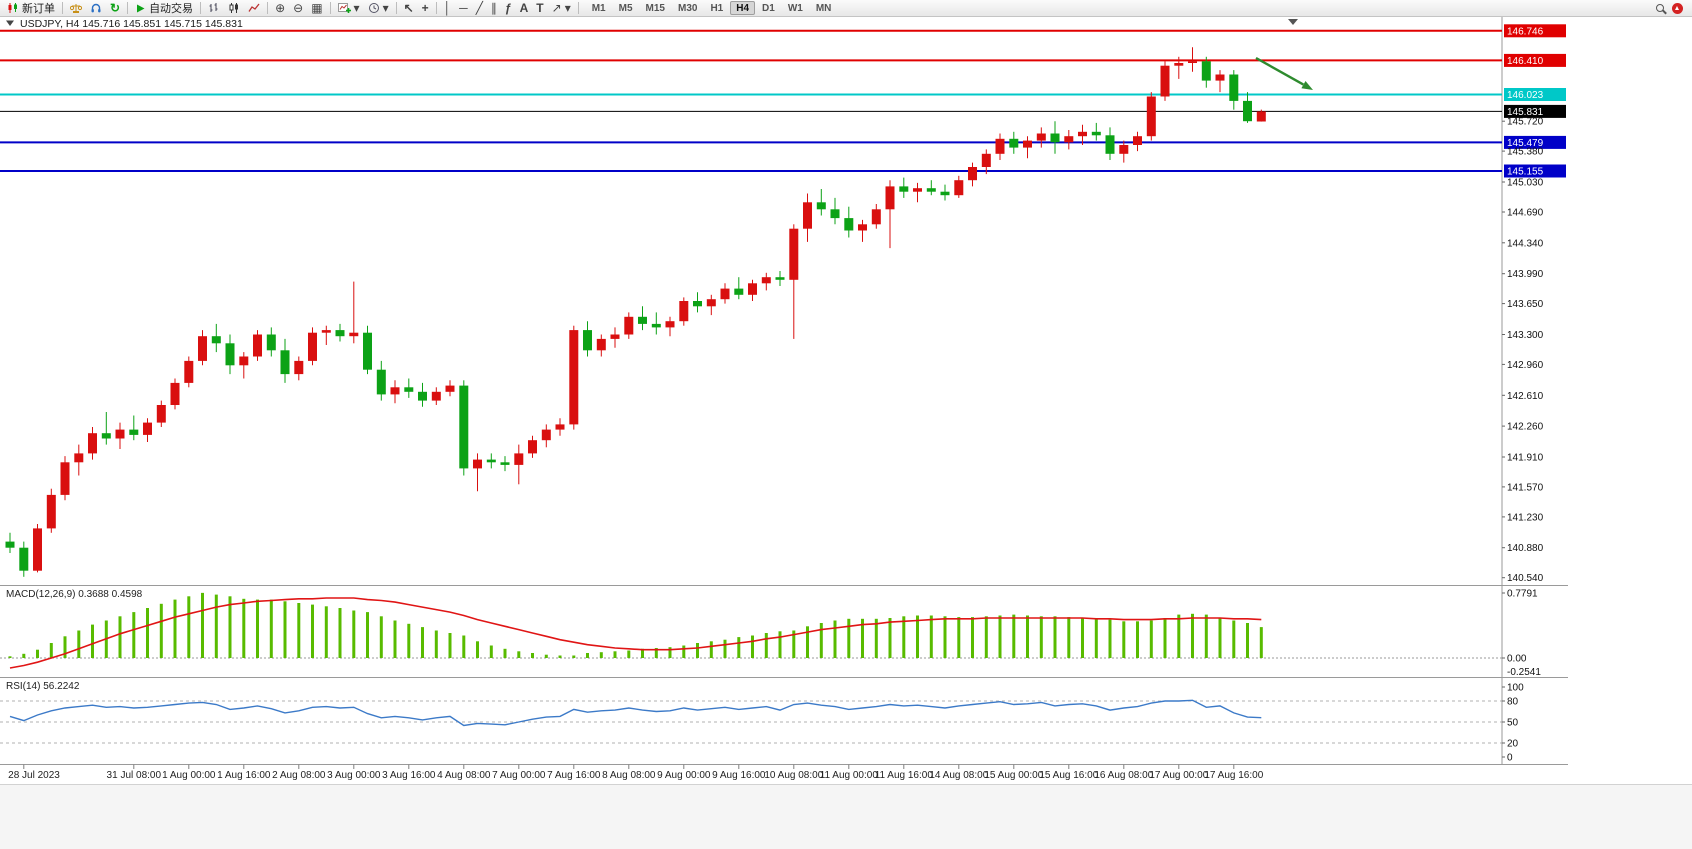 The width and height of the screenshot is (1692, 849). I want to click on timeframe-m30-button: M30, so click(687, 8).